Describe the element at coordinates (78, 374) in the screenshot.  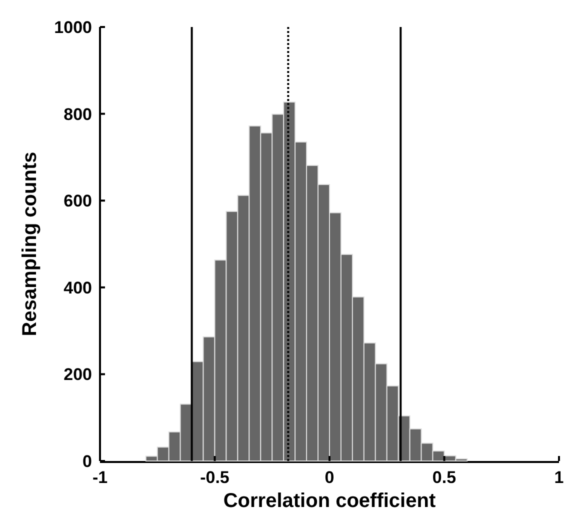
I see `y-tick-label: 200` at that location.